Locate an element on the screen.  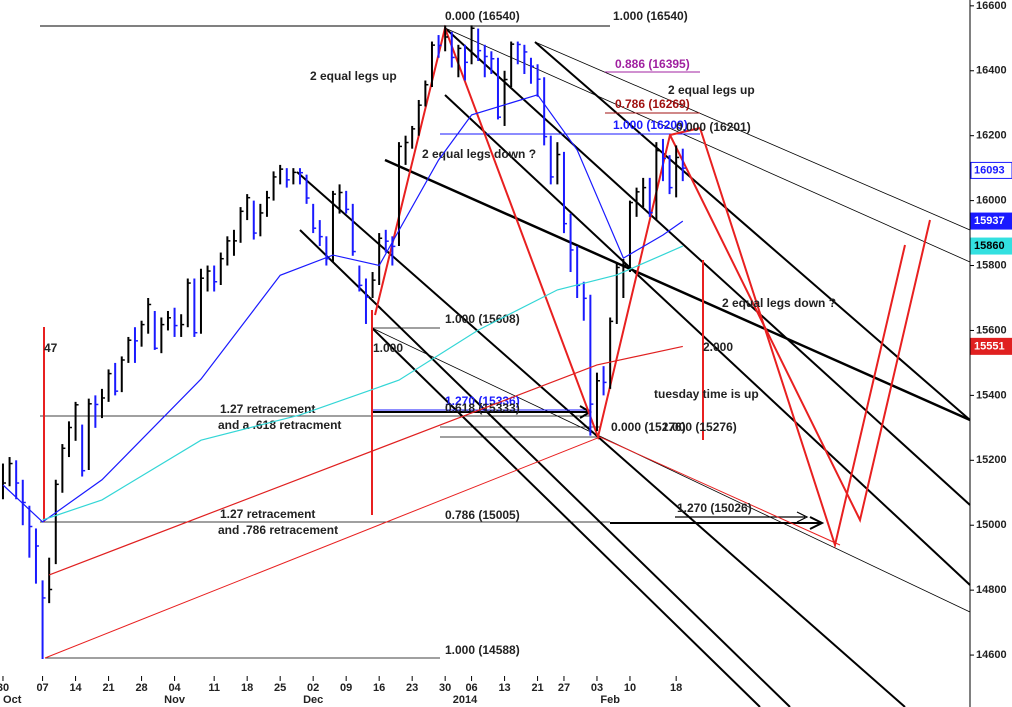
last-value-label: 15860 is located at coordinates (989, 246).